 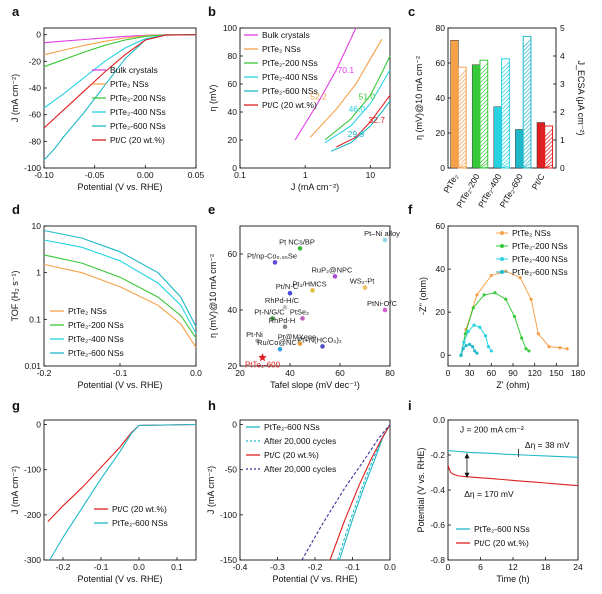 I want to click on y-tick-label: 0, so click(x=234, y=425).